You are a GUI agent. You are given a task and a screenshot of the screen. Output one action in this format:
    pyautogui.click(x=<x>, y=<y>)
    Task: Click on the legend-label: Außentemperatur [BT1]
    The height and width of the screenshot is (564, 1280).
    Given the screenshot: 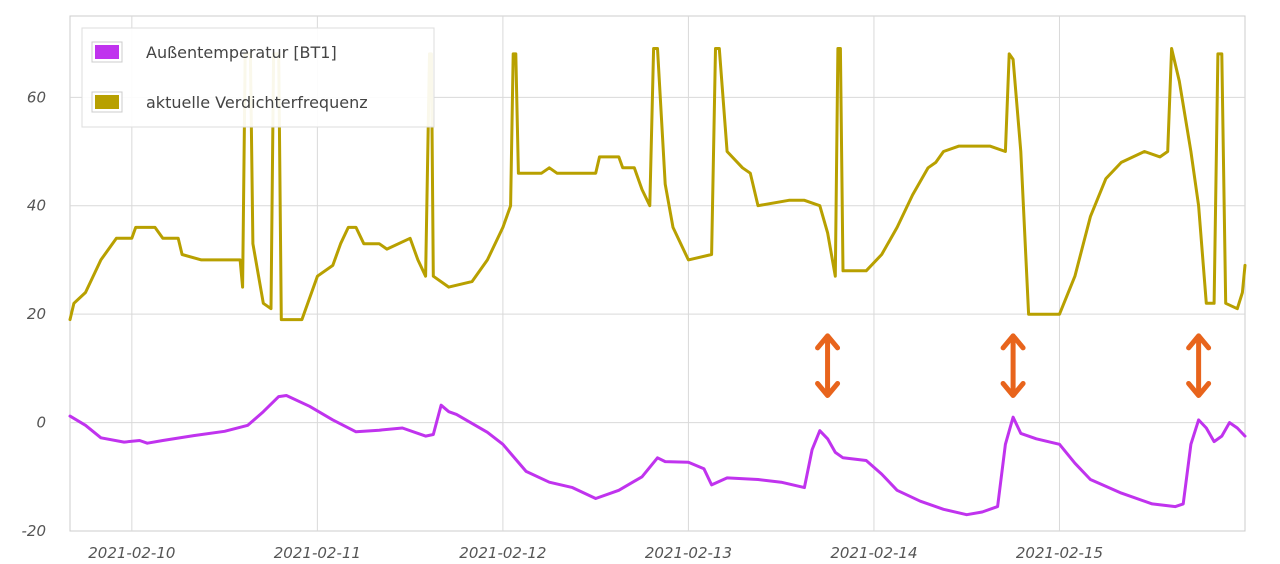 What is the action you would take?
    pyautogui.click(x=241, y=52)
    